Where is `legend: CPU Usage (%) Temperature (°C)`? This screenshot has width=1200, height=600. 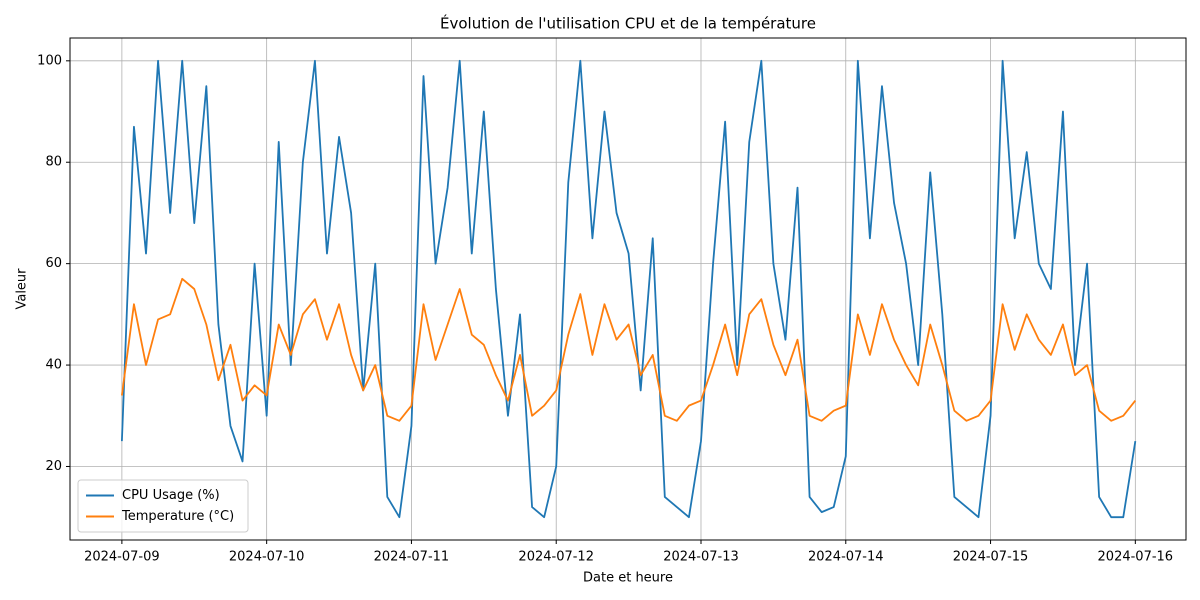 legend: CPU Usage (%) Temperature (°C) is located at coordinates (163, 506).